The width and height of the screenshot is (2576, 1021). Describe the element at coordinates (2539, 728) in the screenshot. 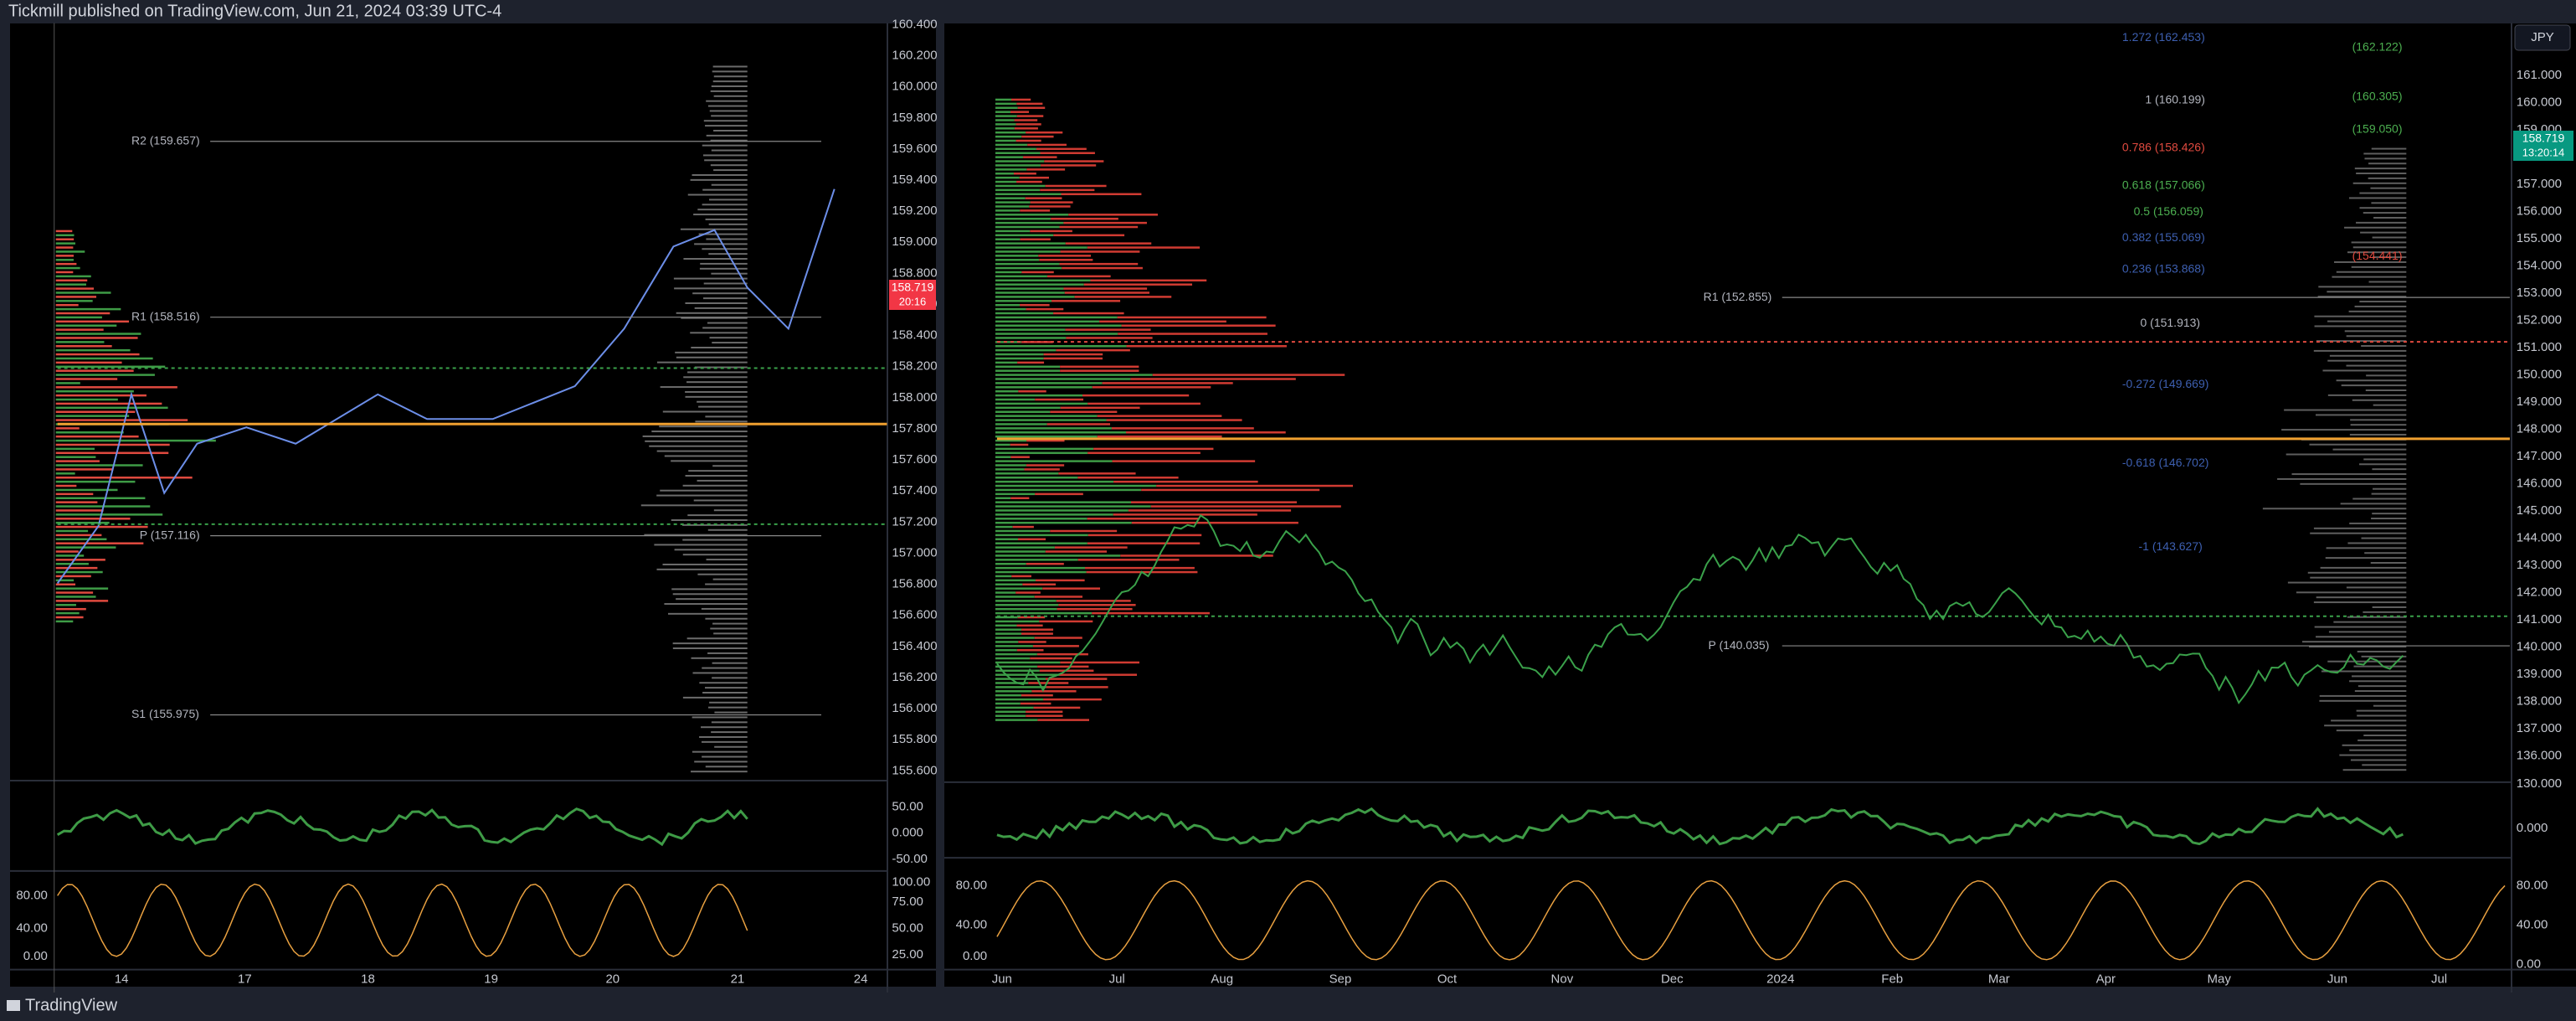

I see `axis-label: 137.000` at that location.